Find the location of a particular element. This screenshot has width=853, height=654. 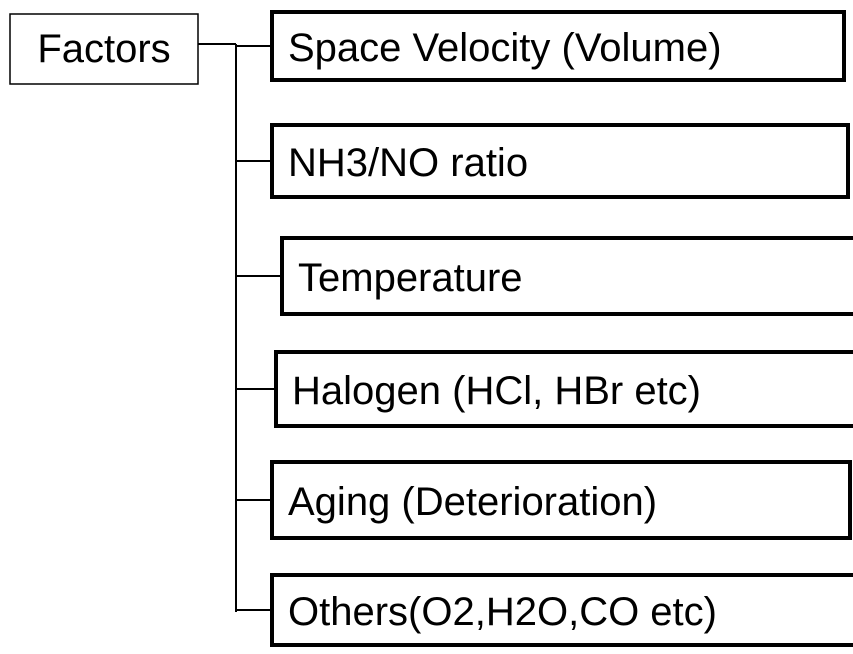

child-label: Temperature is located at coordinates (410, 278).